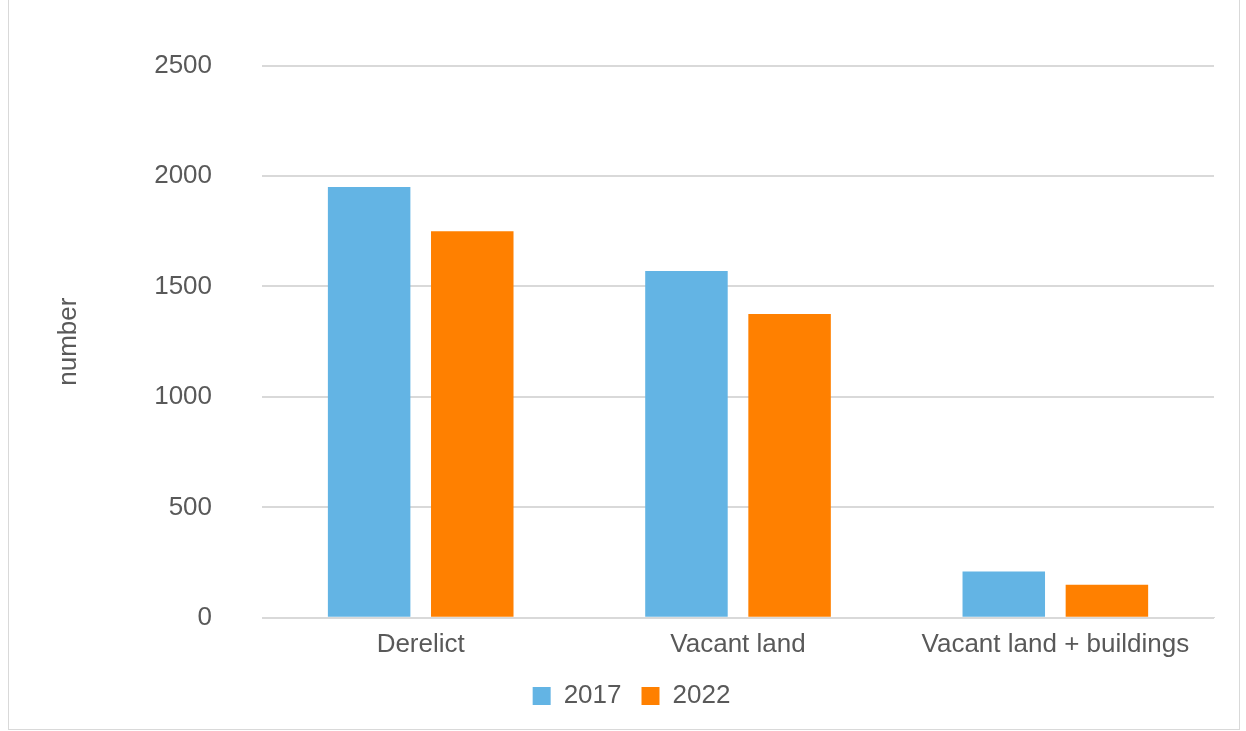  Describe the element at coordinates (205, 615) in the screenshot. I see `y-tick-label: 0` at that location.